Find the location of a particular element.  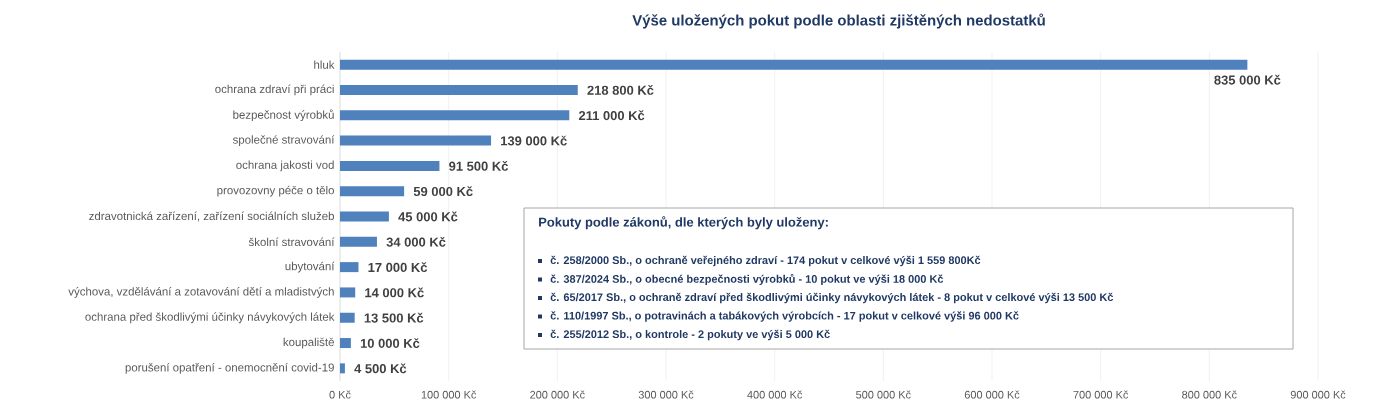

data-label: 17 000 Kč is located at coordinates (398, 267).